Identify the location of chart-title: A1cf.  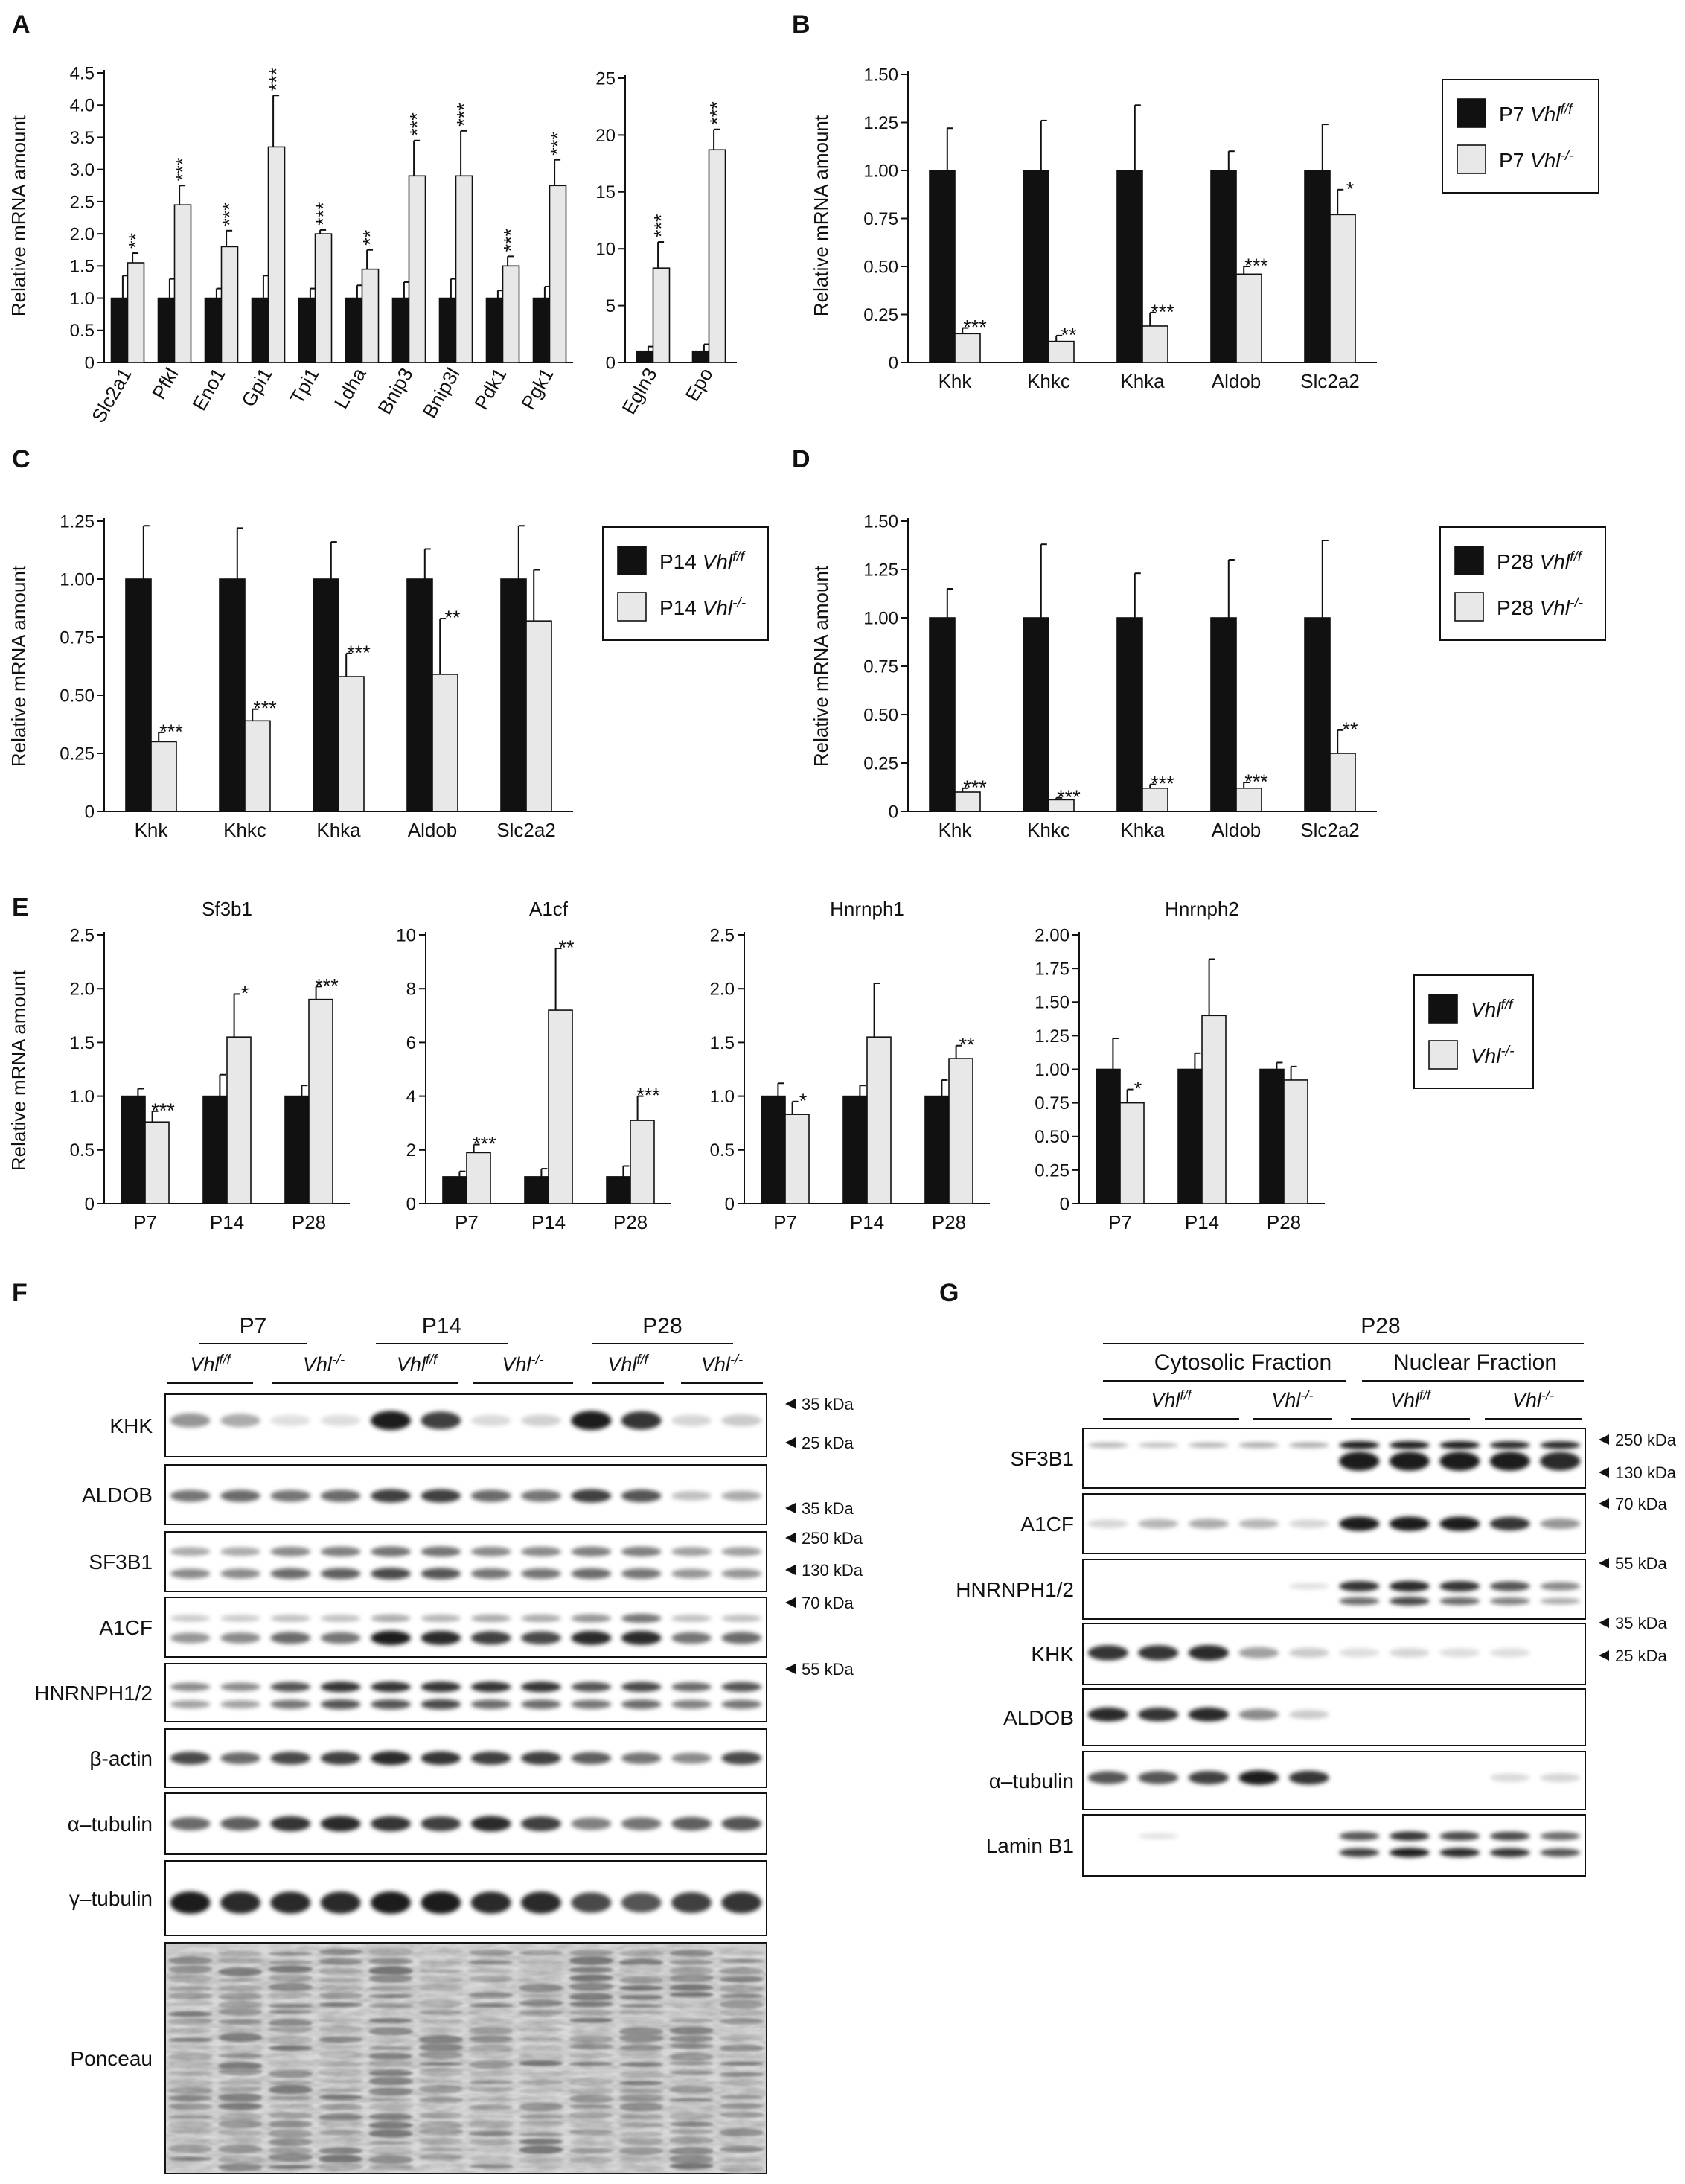
(549, 909).